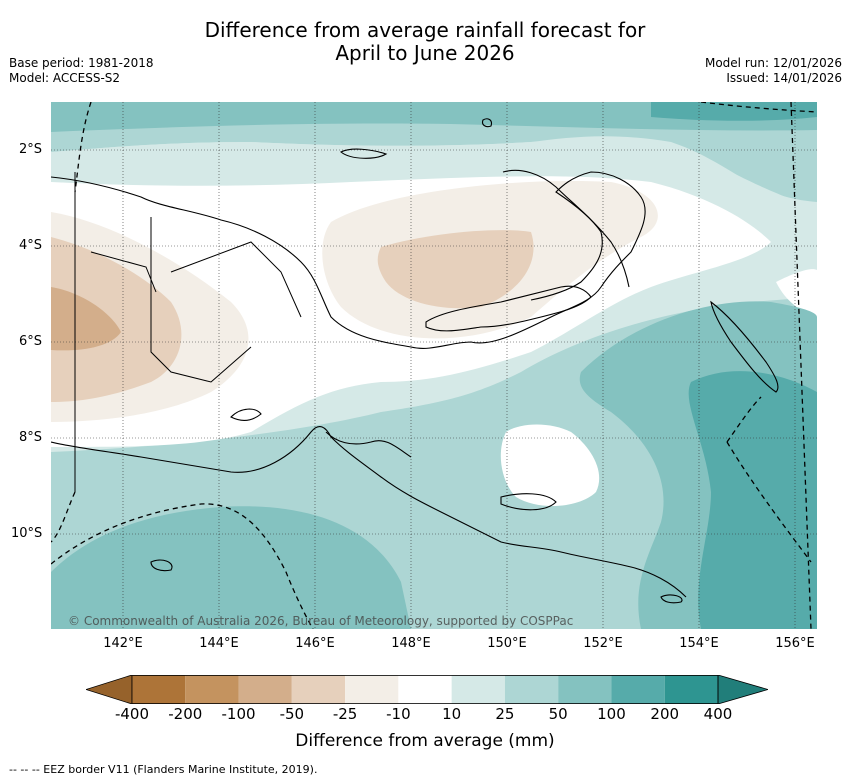 The image size is (850, 781). I want to click on contour-10-25-north, so click(434, 191).